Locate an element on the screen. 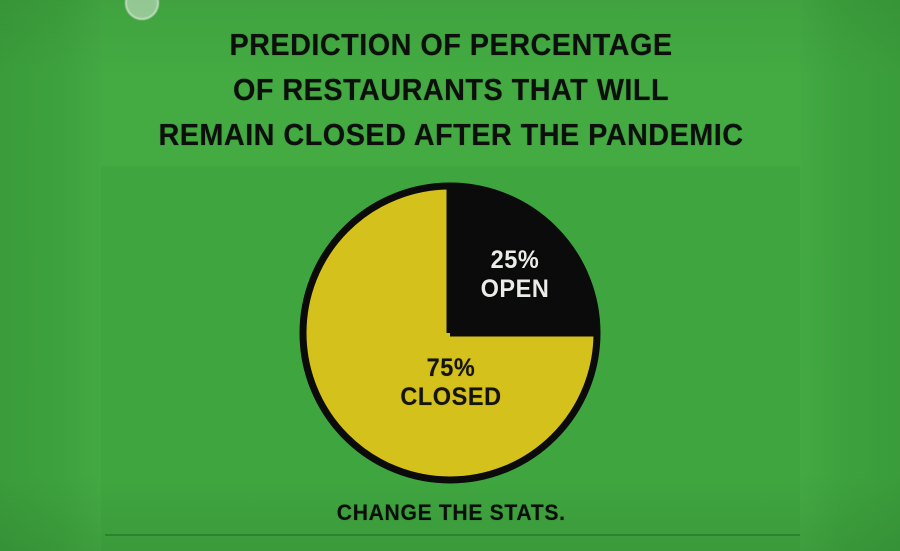 The height and width of the screenshot is (551, 900). footer-call-to-action: CHANGE THE STATS. is located at coordinates (451, 512).